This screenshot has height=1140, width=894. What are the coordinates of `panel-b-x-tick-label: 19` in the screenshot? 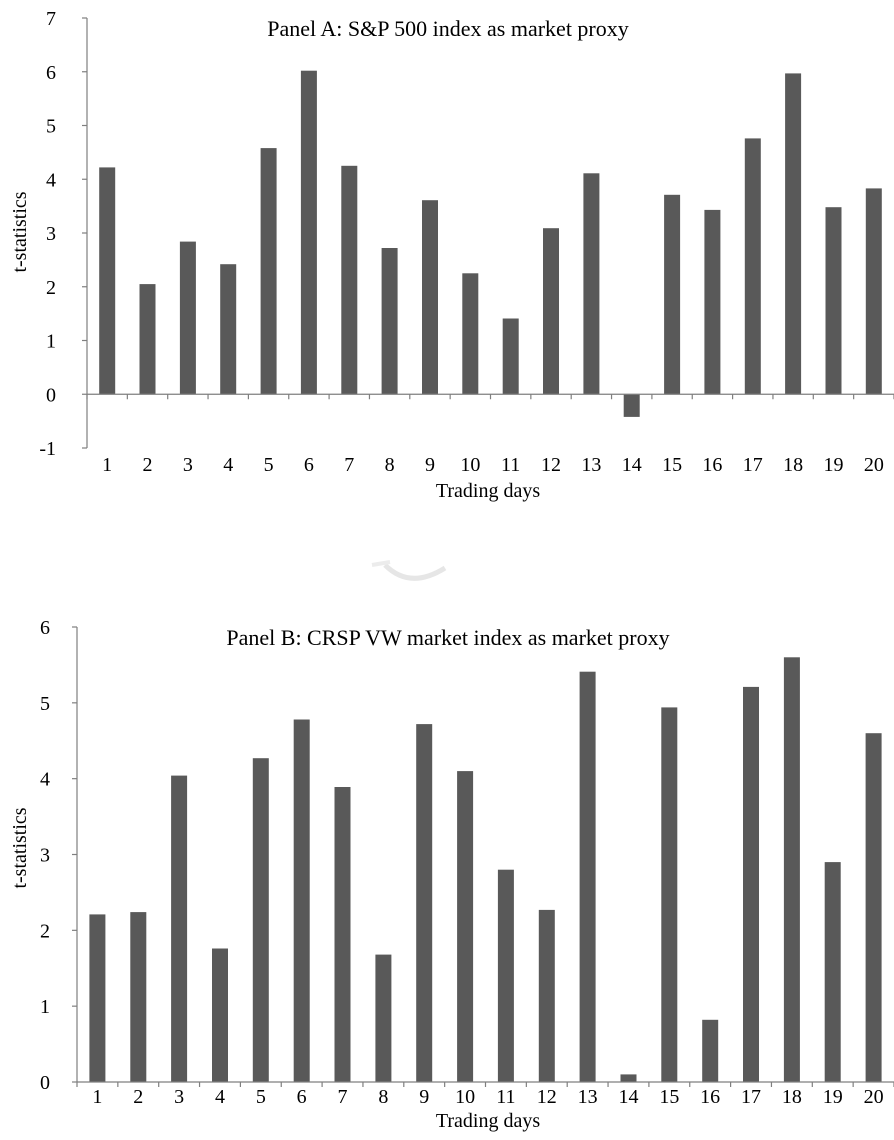 It's located at (833, 1097).